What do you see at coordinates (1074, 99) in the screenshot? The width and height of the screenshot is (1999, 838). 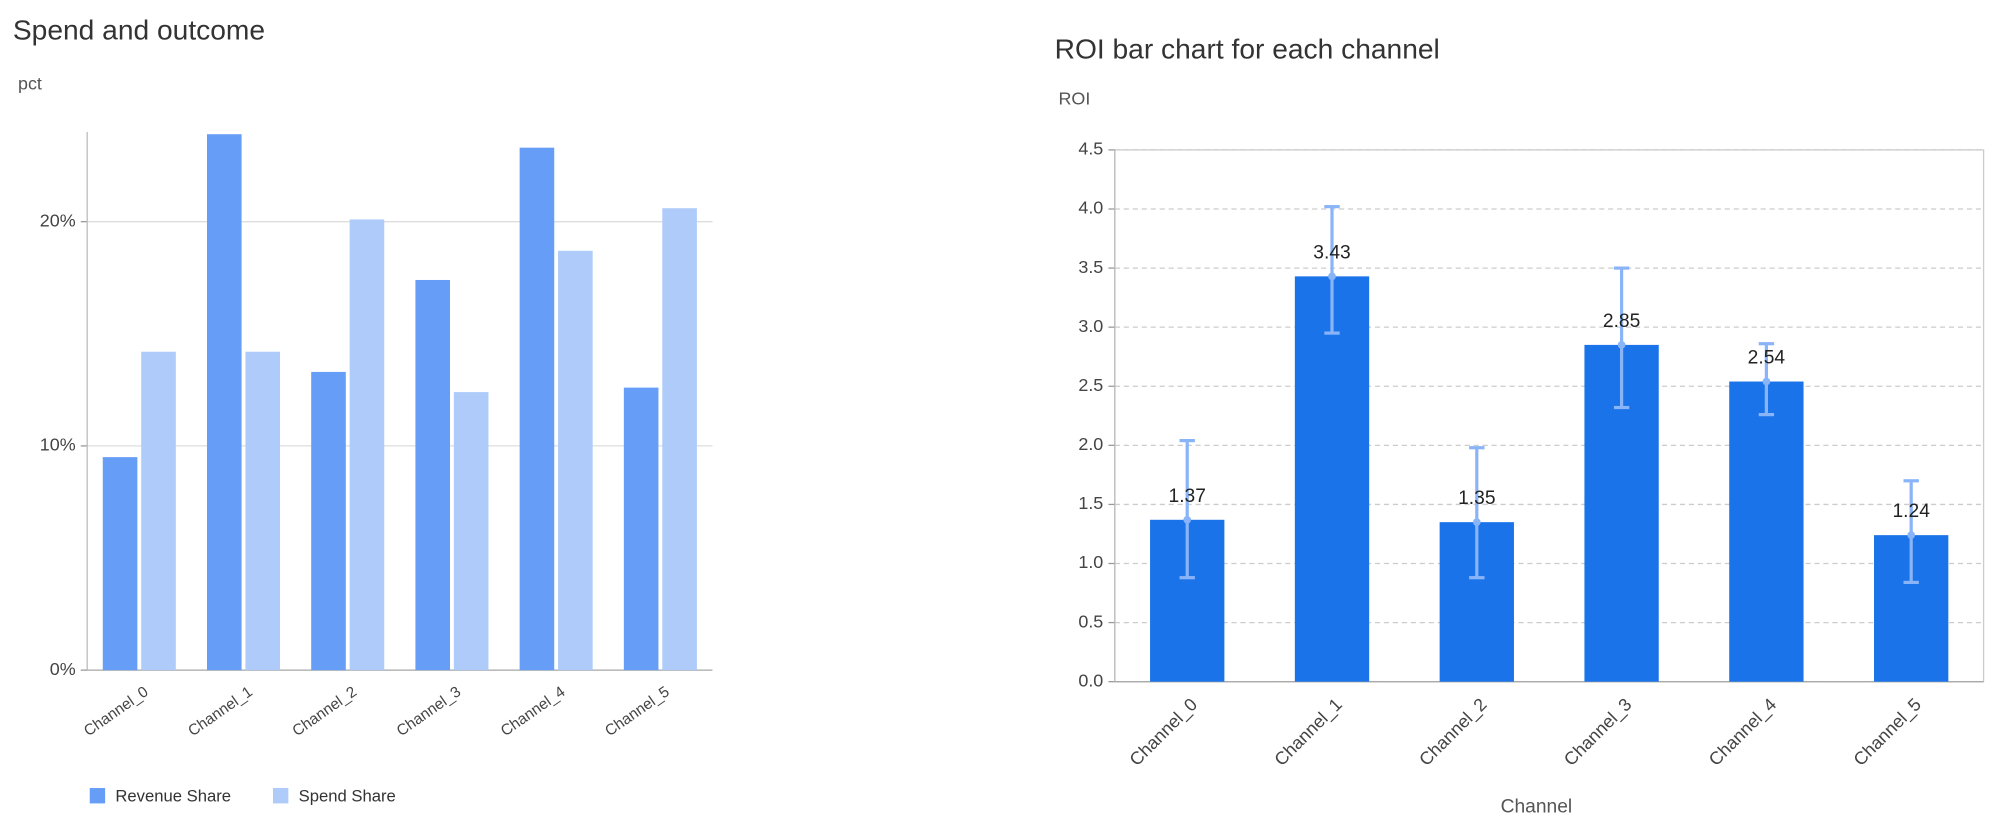 I see `y-axis-label: ROI` at bounding box center [1074, 99].